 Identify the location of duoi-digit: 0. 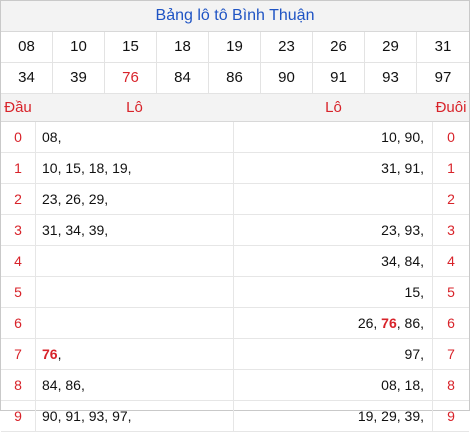
(451, 137).